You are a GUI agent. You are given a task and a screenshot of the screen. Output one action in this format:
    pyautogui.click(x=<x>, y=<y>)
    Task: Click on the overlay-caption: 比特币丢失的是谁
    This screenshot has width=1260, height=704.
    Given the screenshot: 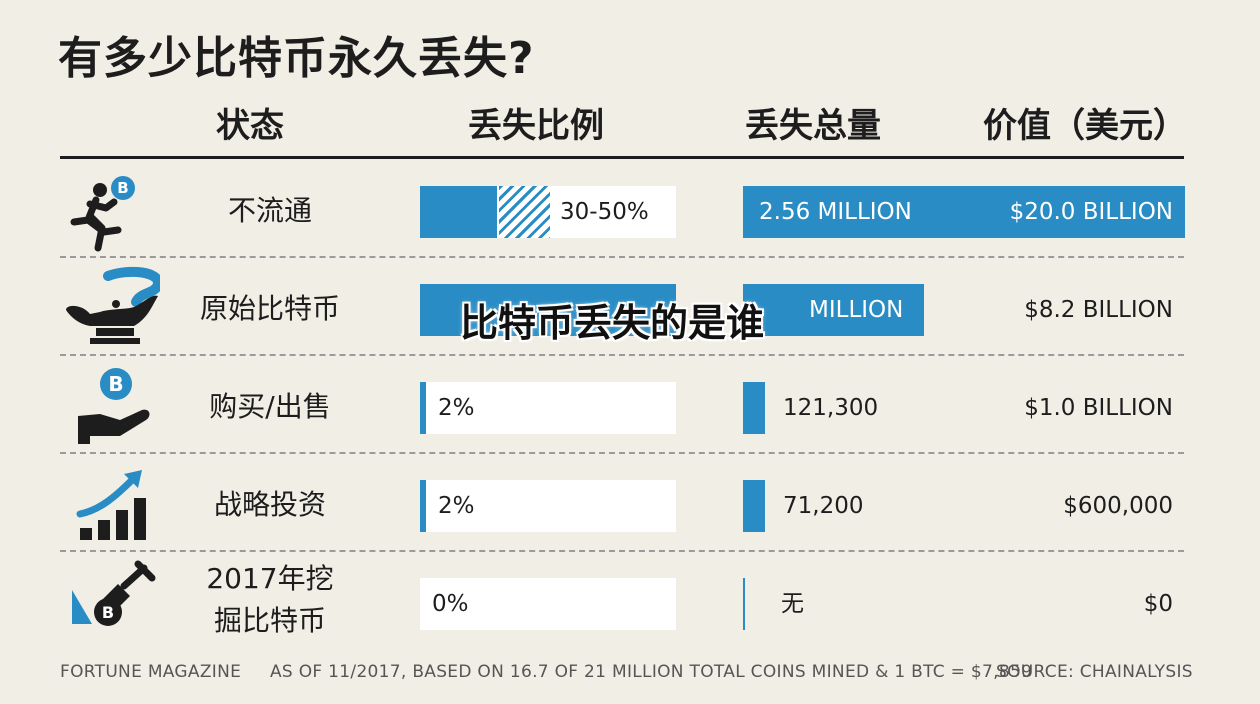 What is the action you would take?
    pyautogui.click(x=612, y=323)
    